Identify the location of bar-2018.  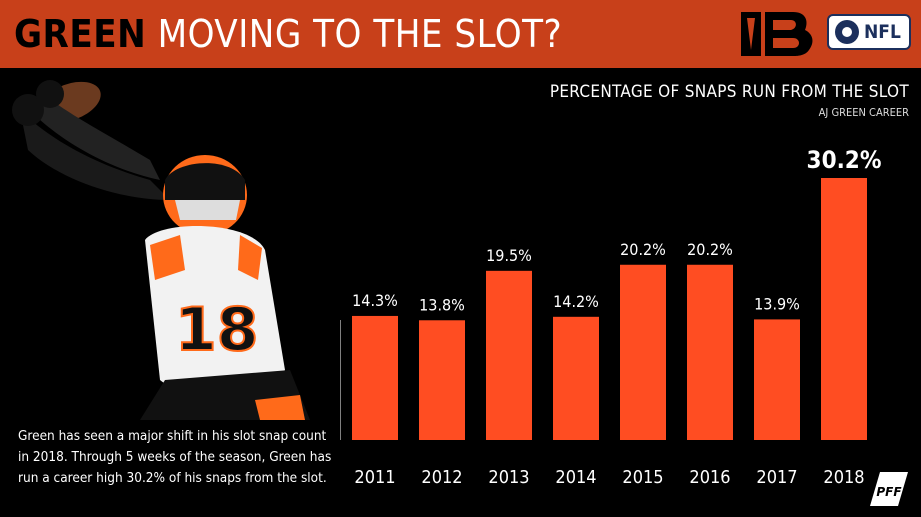
(844, 309).